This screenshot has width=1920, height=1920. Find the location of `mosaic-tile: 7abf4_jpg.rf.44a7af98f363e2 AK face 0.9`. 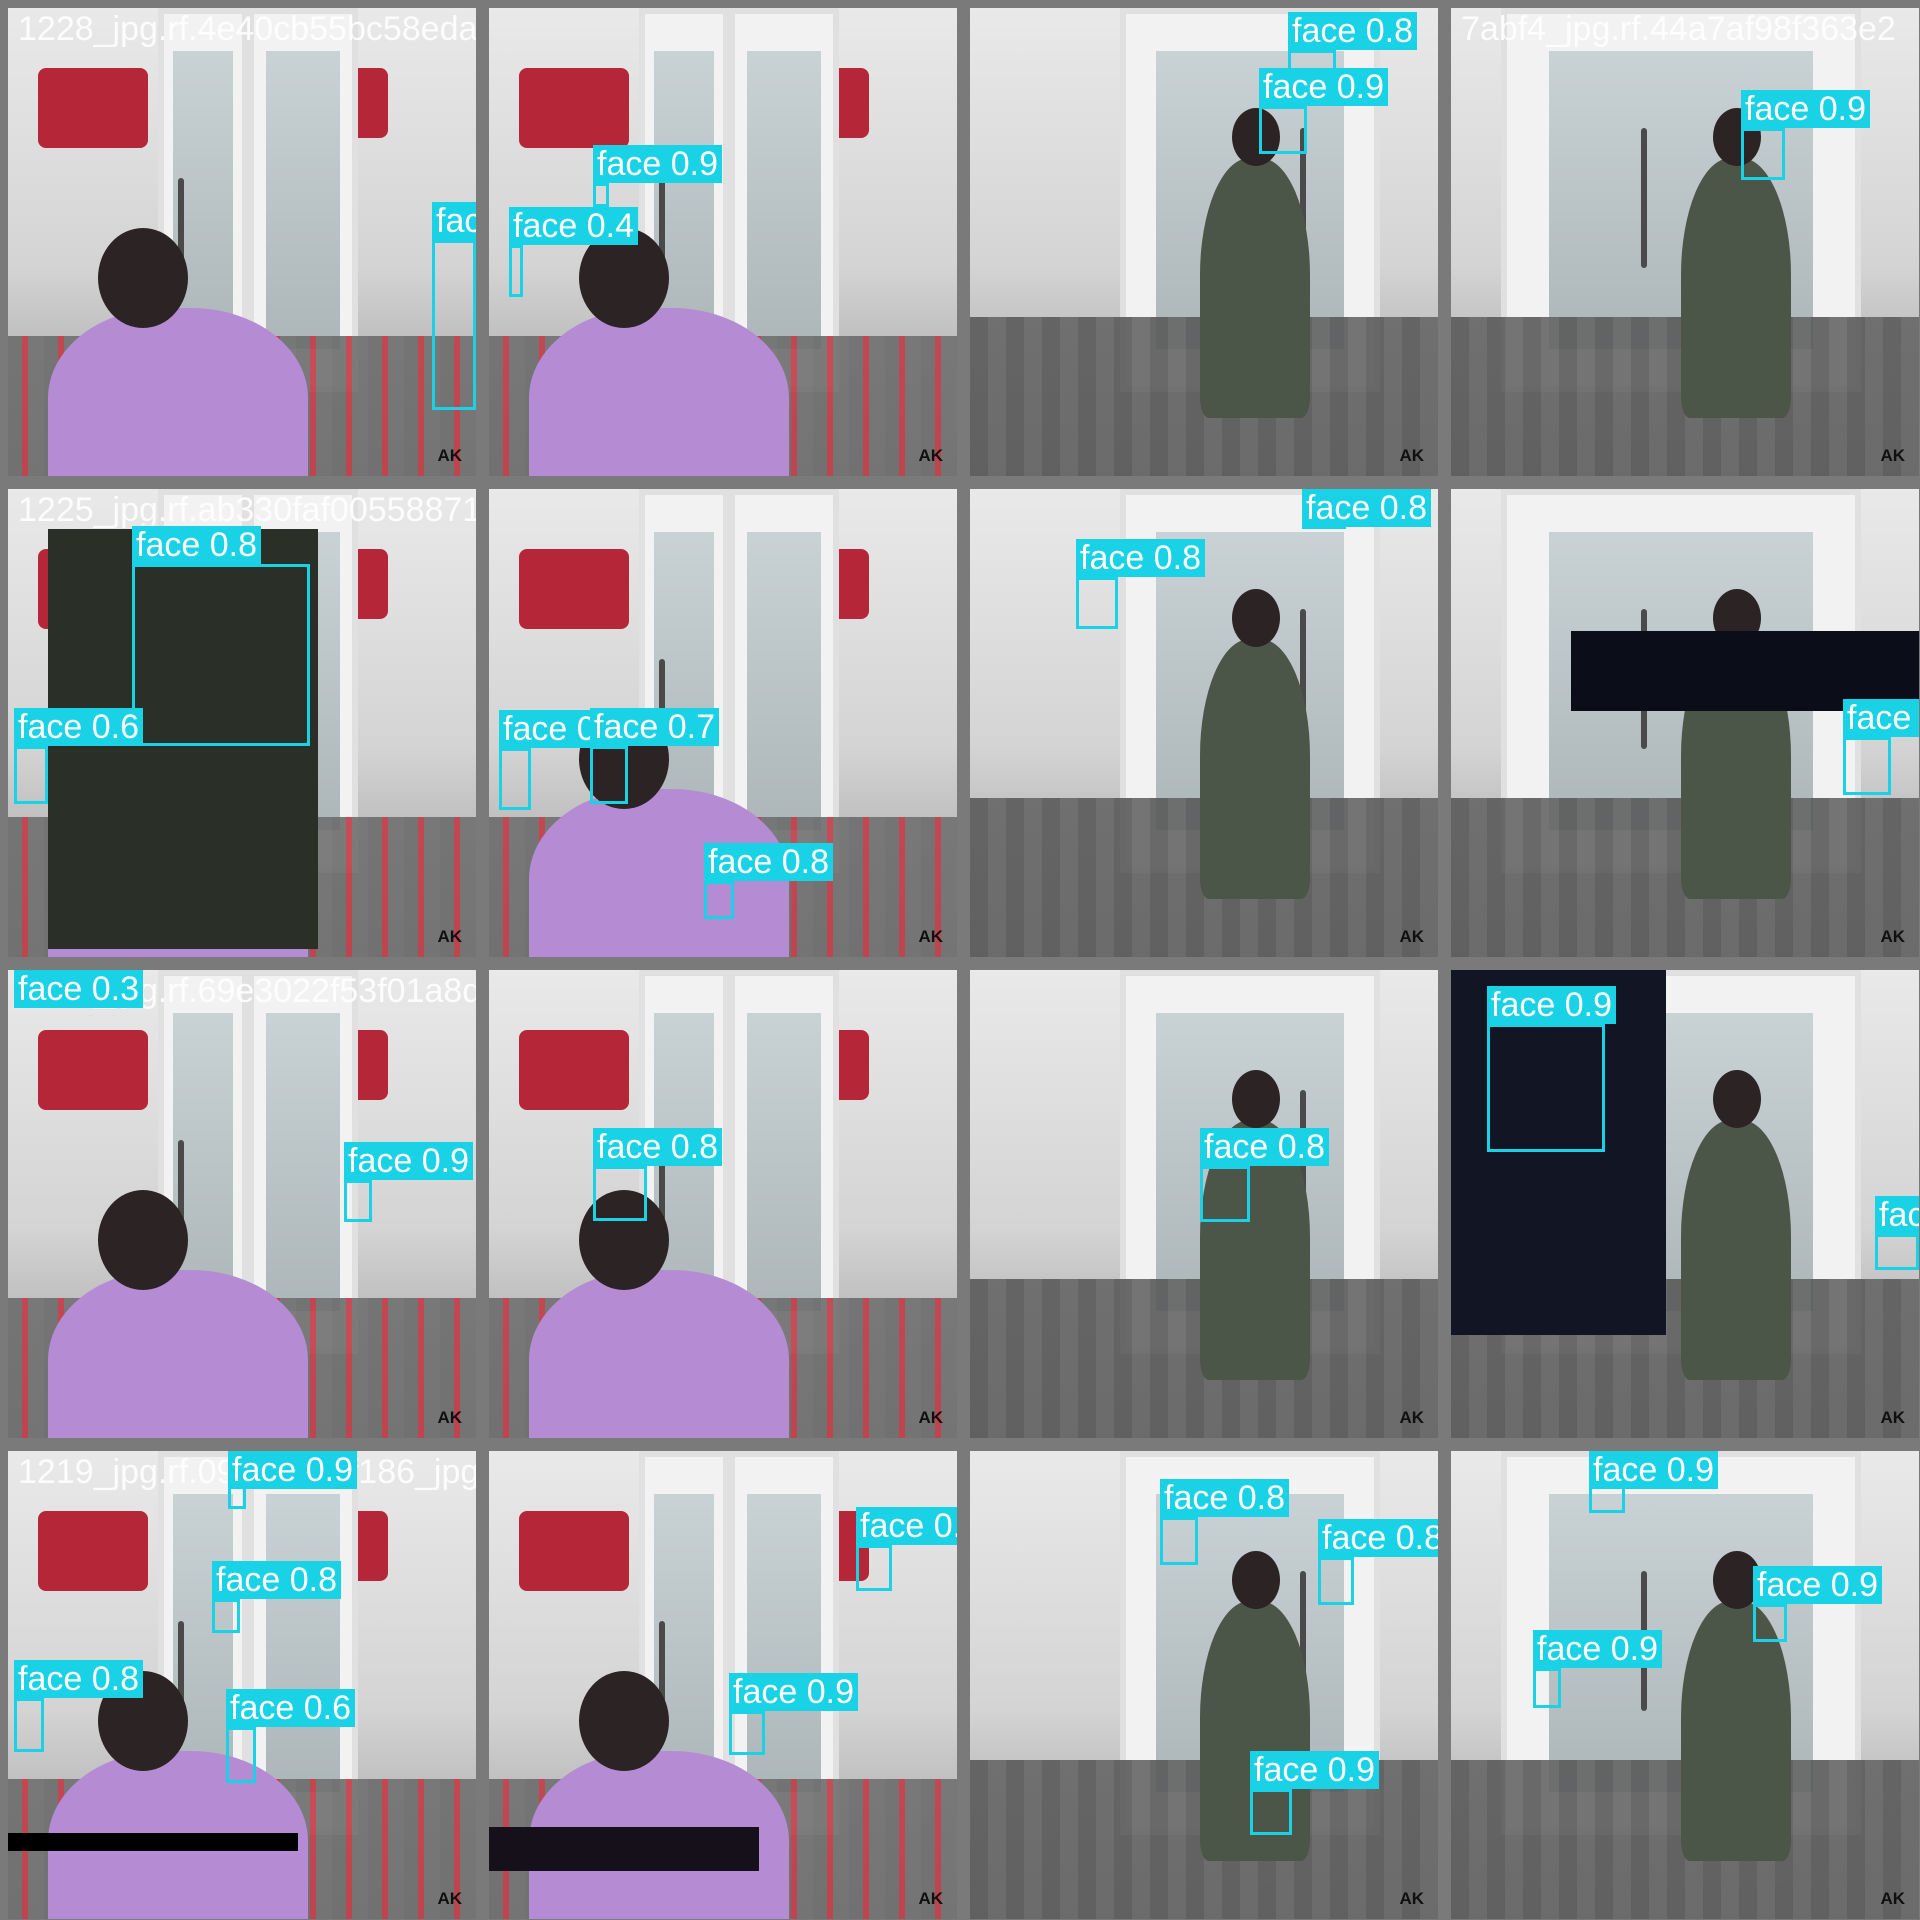

mosaic-tile: 7abf4_jpg.rf.44a7af98f363e2 AK face 0.9 is located at coordinates (1685, 242).